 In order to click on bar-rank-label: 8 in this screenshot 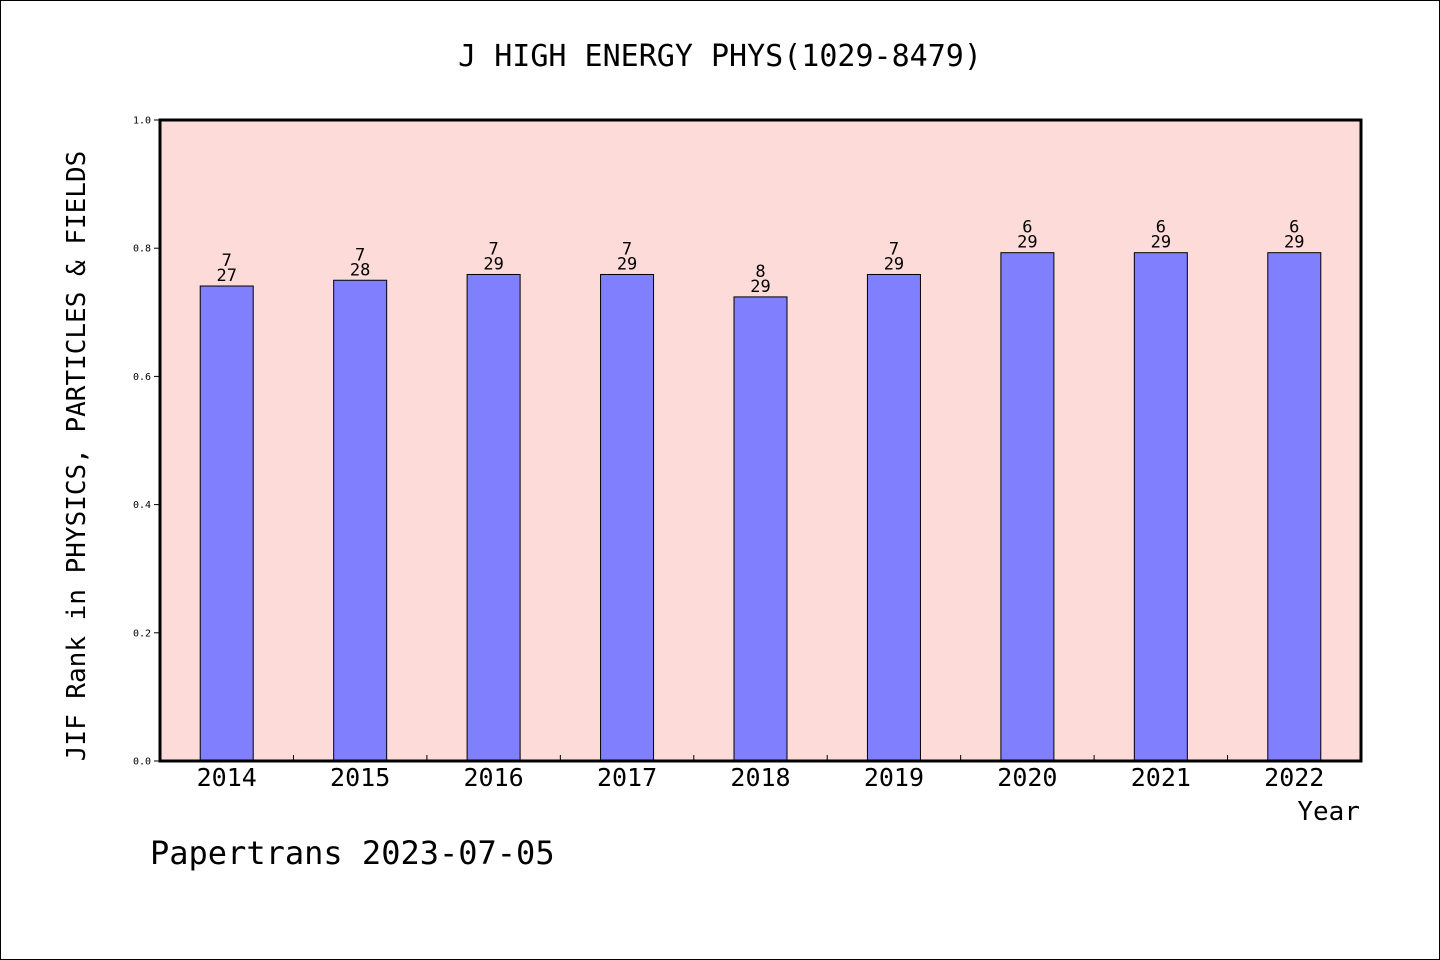, I will do `click(760, 272)`.